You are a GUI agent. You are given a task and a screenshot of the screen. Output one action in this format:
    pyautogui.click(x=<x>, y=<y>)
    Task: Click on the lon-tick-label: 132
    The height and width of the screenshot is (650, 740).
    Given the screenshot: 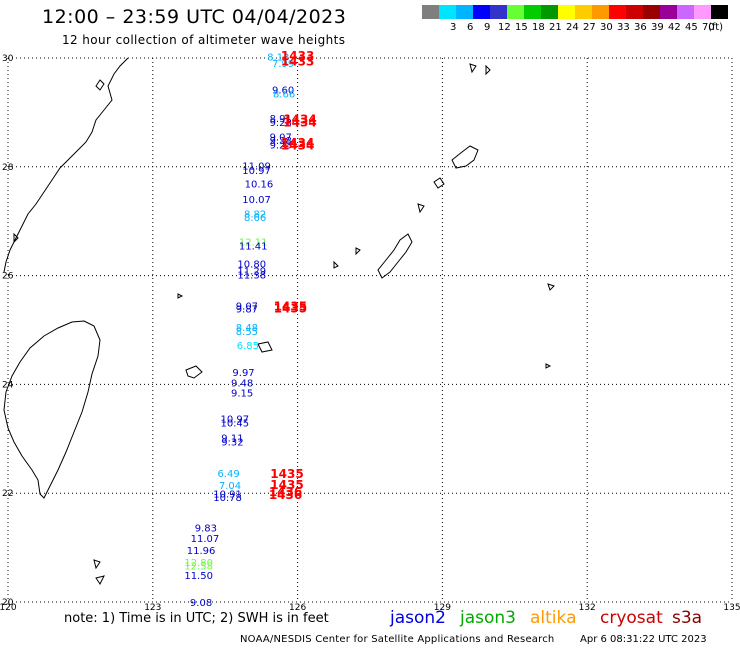 What is the action you would take?
    pyautogui.click(x=587, y=608)
    